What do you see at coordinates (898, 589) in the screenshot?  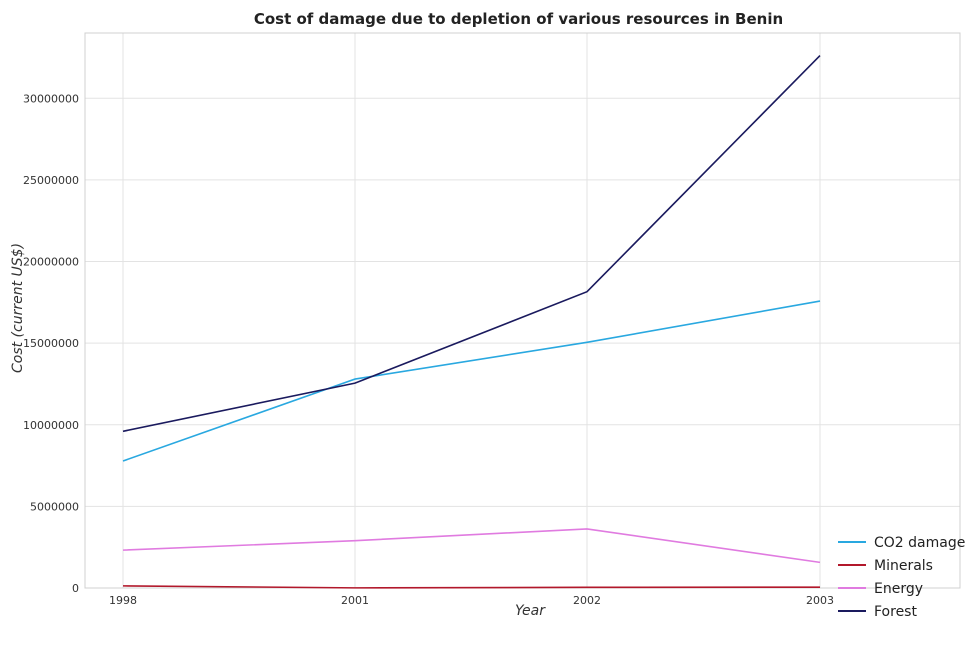 I see `legend-label: Energy` at bounding box center [898, 589].